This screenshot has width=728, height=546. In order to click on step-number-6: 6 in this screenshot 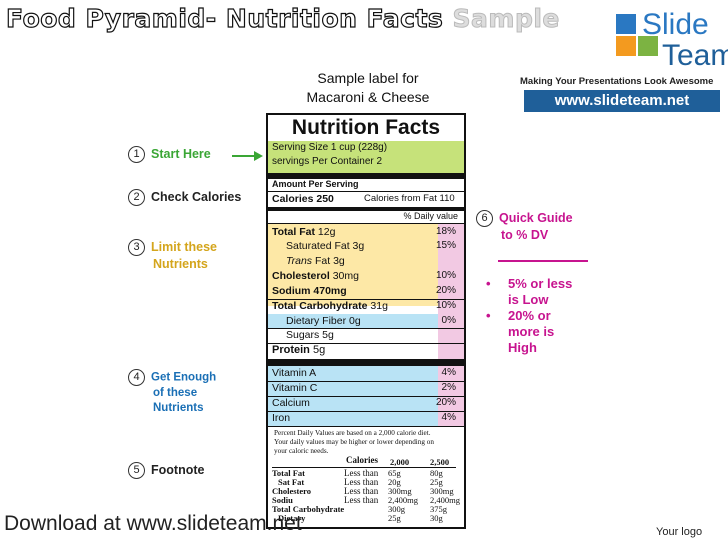, I will do `click(484, 219)`.